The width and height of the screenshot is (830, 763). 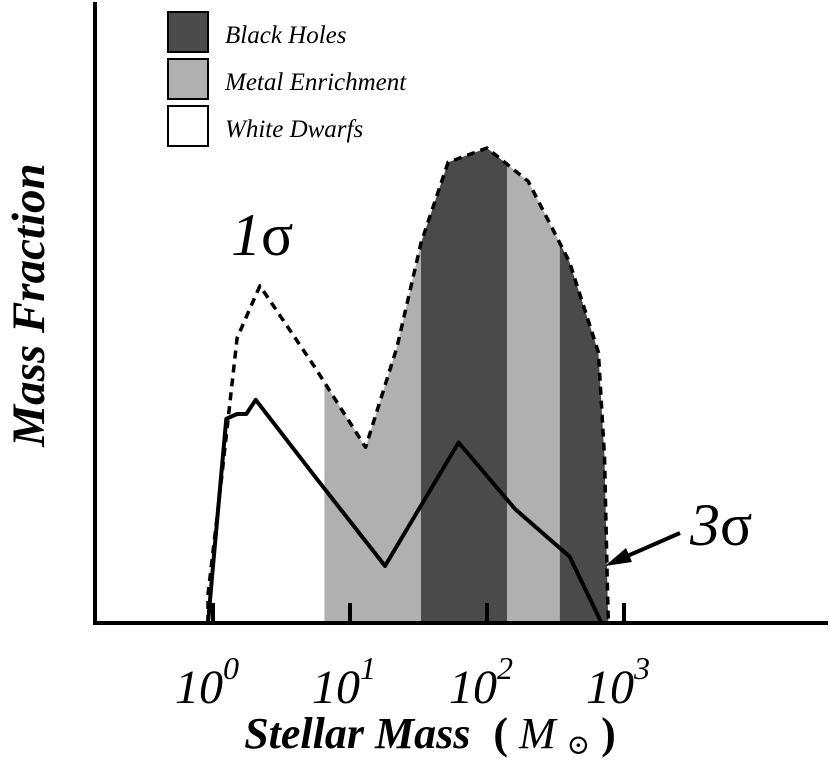 I want to click on x-axis-label-symbol: M, so click(x=538, y=733).